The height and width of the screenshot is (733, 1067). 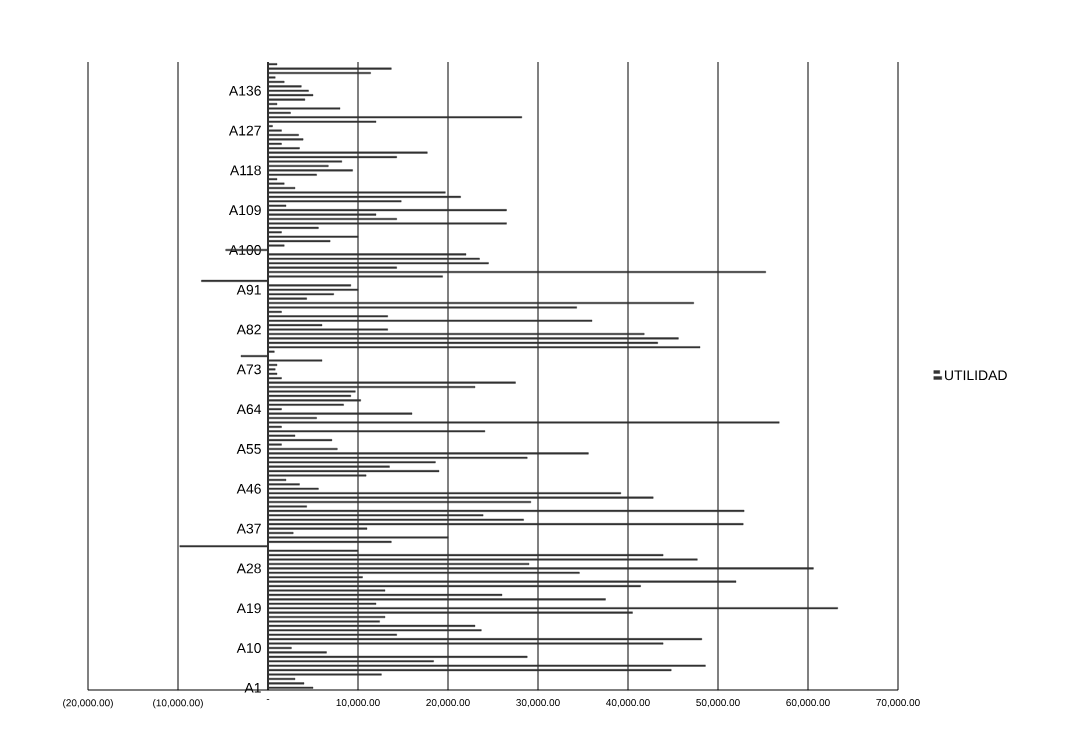 I want to click on y-tick-label: A136, so click(x=244, y=90).